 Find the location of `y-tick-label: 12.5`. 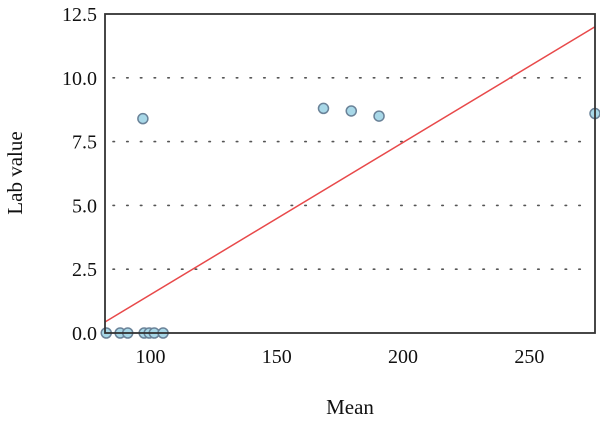

y-tick-label: 12.5 is located at coordinates (79, 15).